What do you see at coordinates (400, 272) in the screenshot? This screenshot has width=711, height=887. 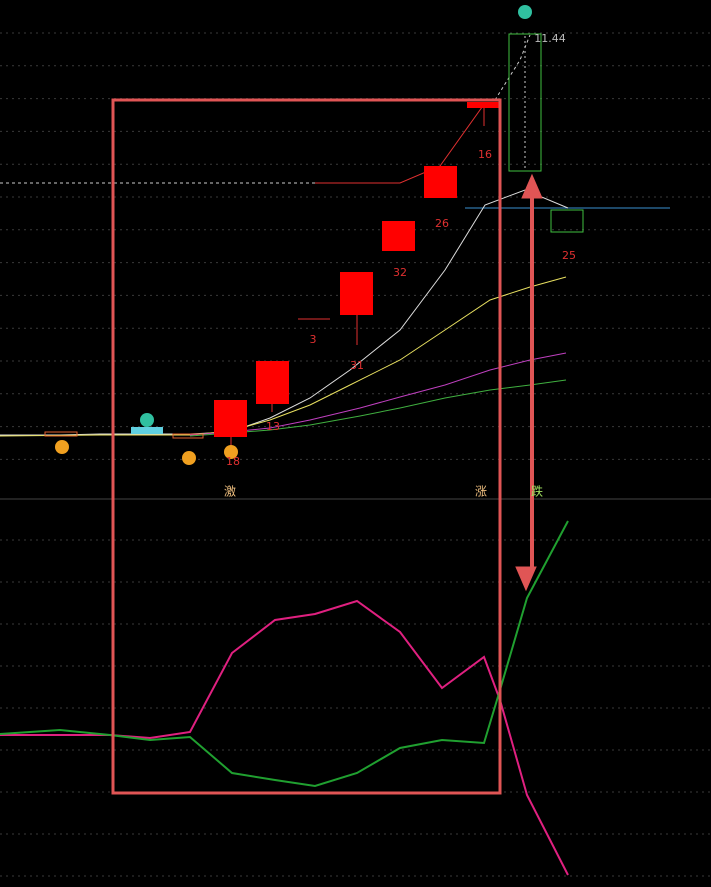 I see `candle-label: 32` at bounding box center [400, 272].